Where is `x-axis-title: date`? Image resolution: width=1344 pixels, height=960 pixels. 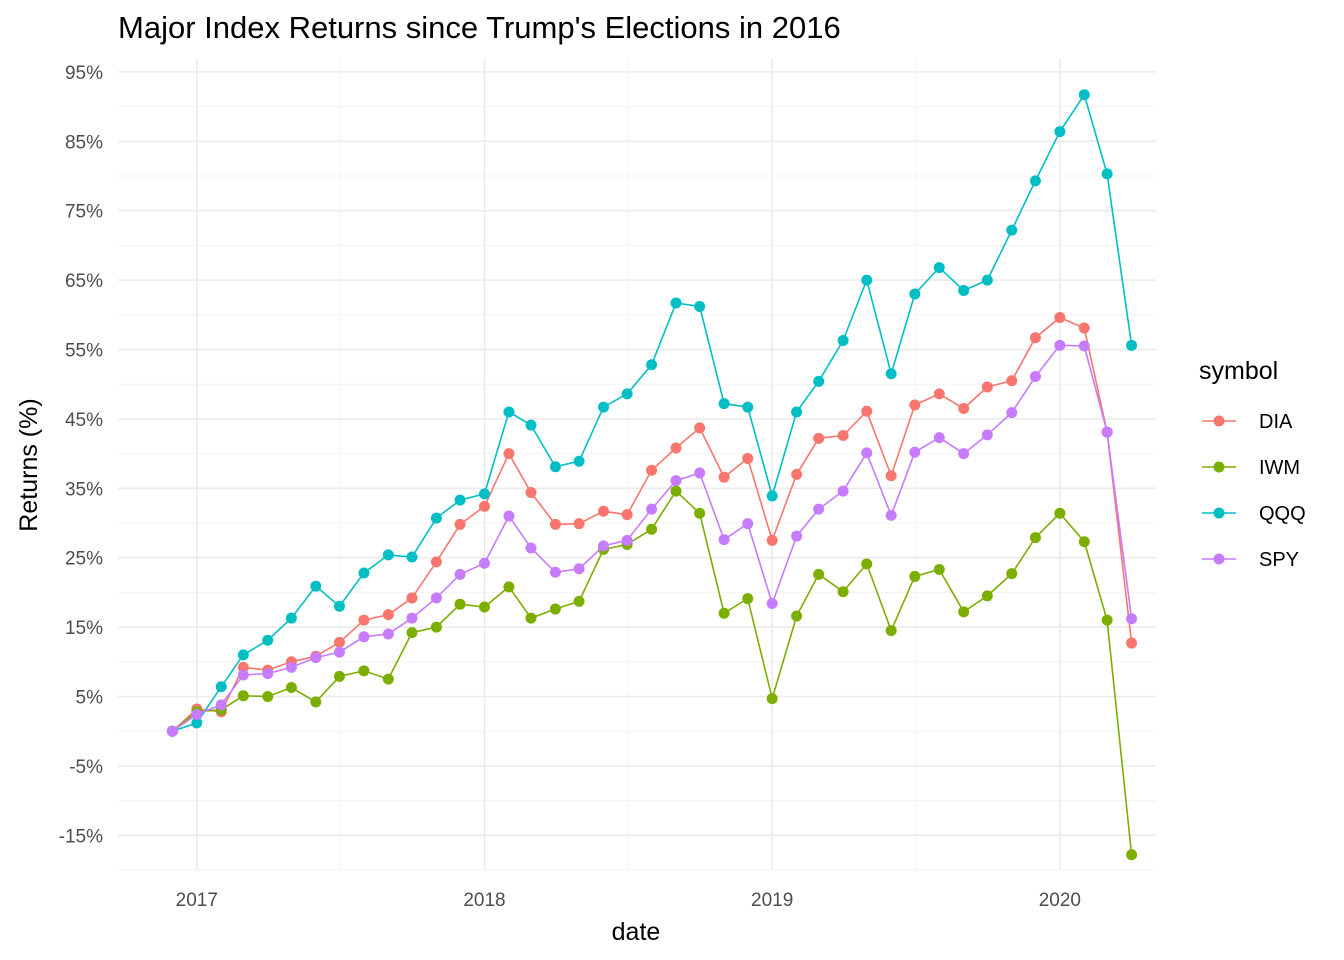 x-axis-title: date is located at coordinates (636, 932).